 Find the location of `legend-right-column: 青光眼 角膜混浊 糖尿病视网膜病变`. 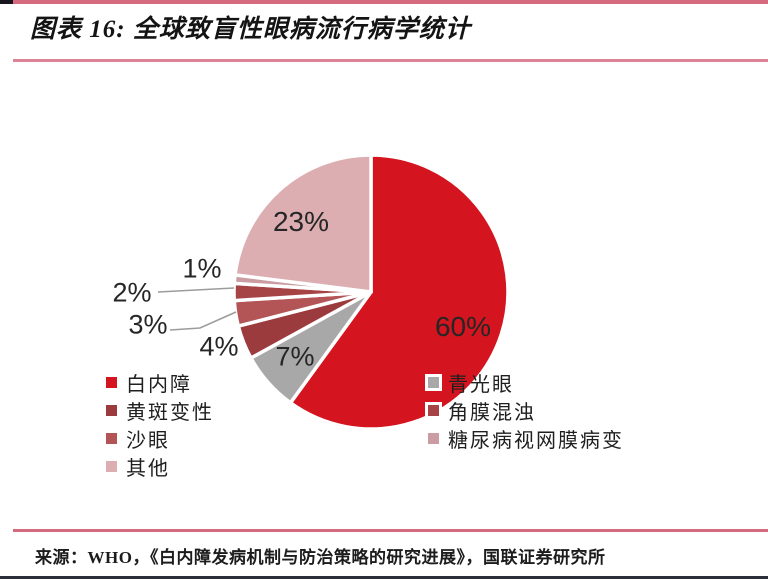

legend-right-column: 青光眼 角膜混浊 糖尿病视网膜病变 is located at coordinates (526, 410).